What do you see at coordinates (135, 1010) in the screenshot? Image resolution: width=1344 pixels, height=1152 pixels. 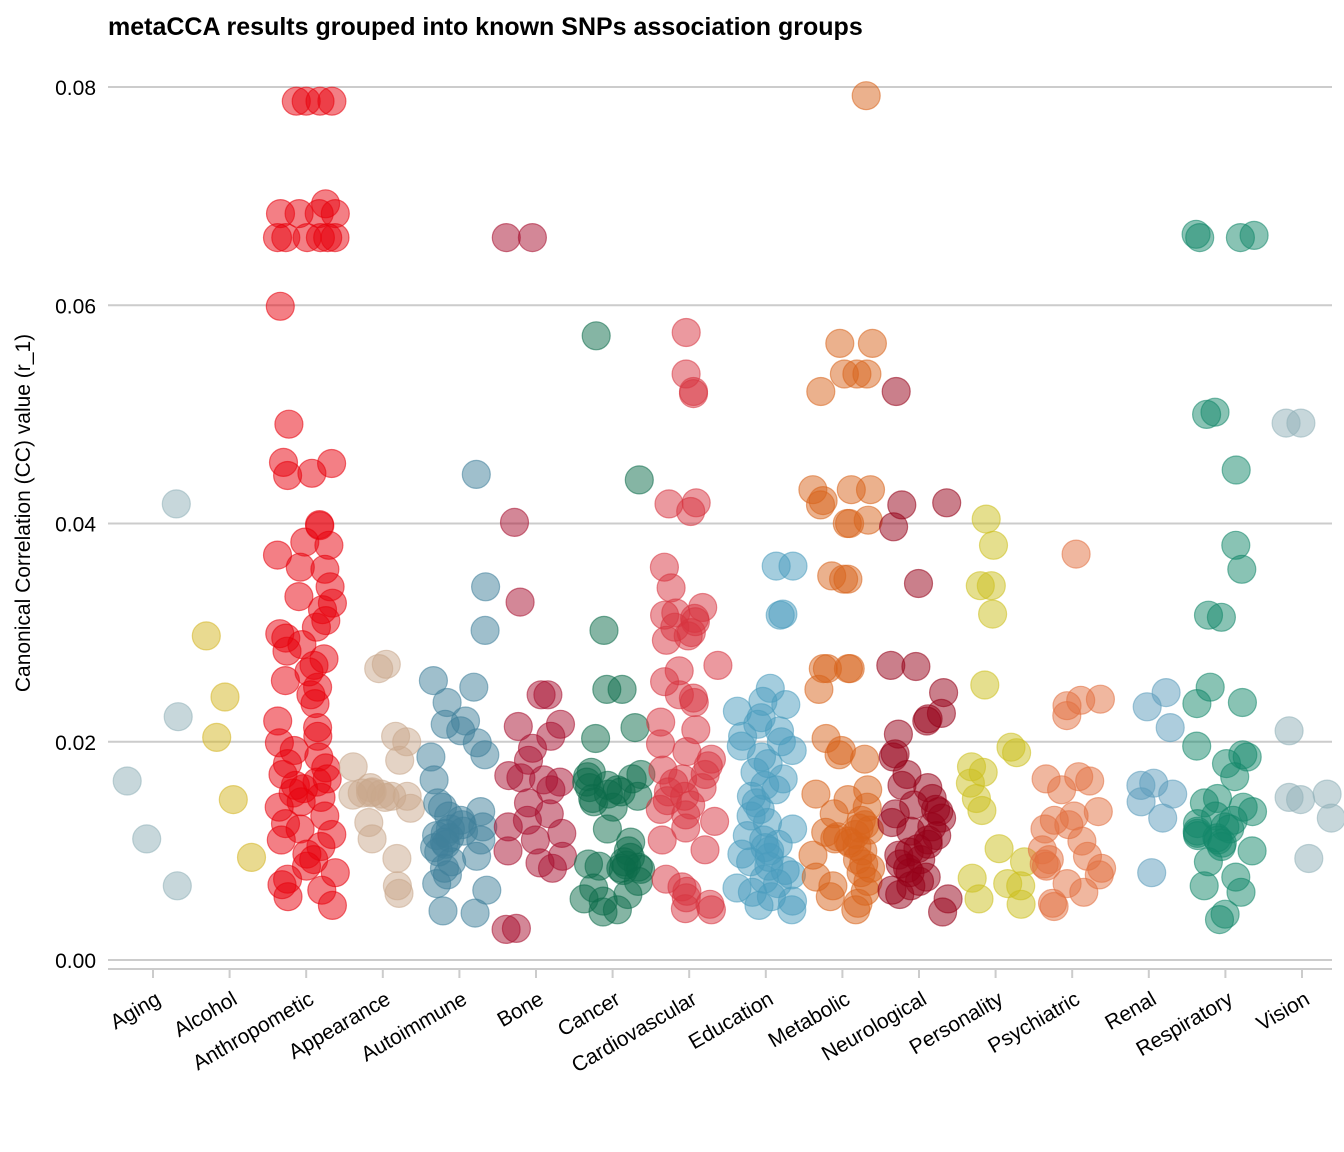 I see `x-tick-label: Aging` at bounding box center [135, 1010].